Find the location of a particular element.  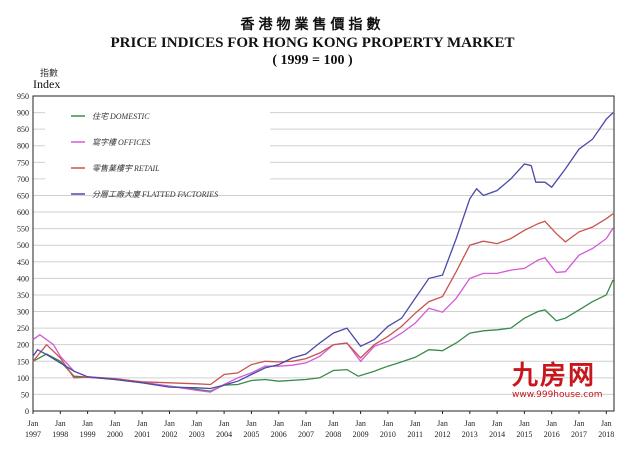

y-tick-label: 50 is located at coordinates (25, 394).